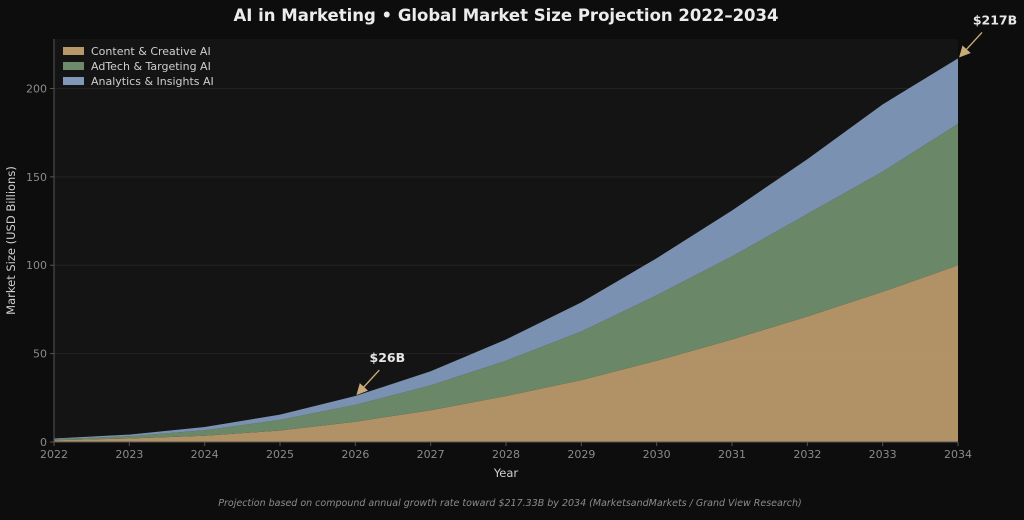 This screenshot has height=520, width=1024. I want to click on y-tick-label: 0, so click(43, 442).